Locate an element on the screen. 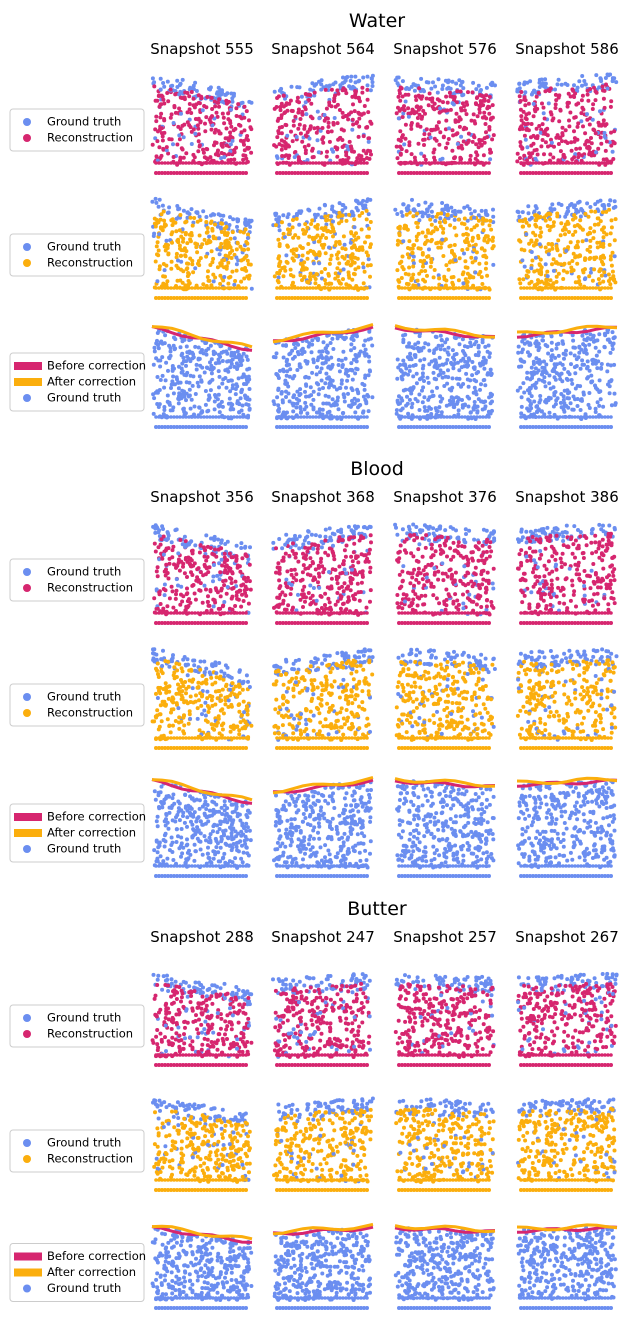 The width and height of the screenshot is (624, 1318). point-cloud is located at coordinates (323, 124).